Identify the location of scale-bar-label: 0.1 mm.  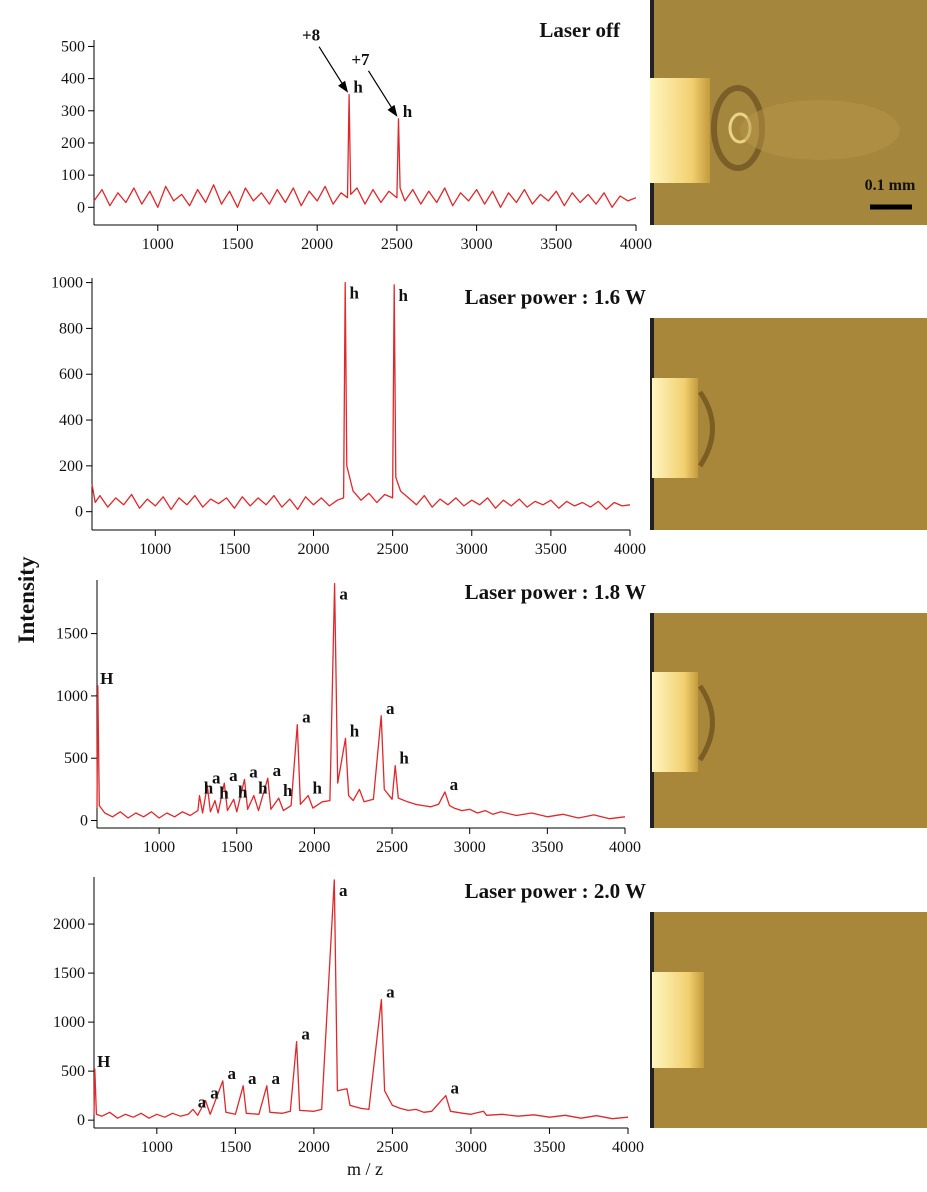
(890, 185).